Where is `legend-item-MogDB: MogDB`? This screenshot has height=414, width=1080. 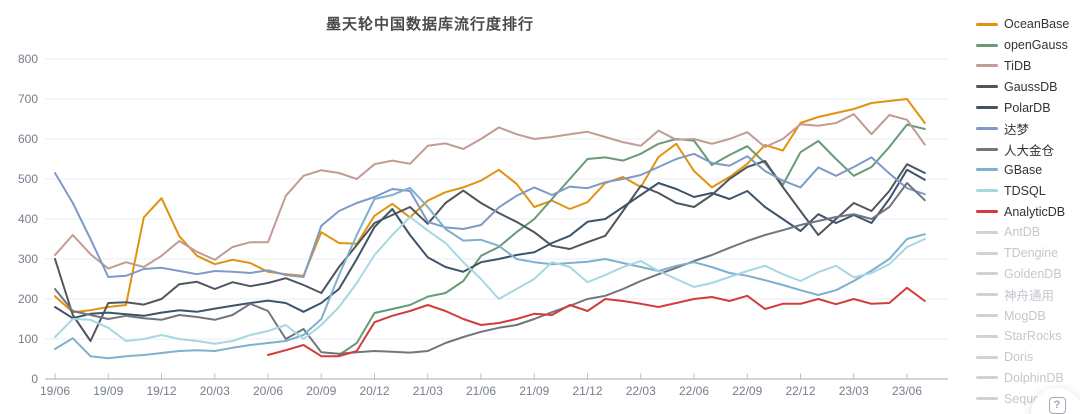
legend-item-MogDB: MogDB is located at coordinates (1028, 315).